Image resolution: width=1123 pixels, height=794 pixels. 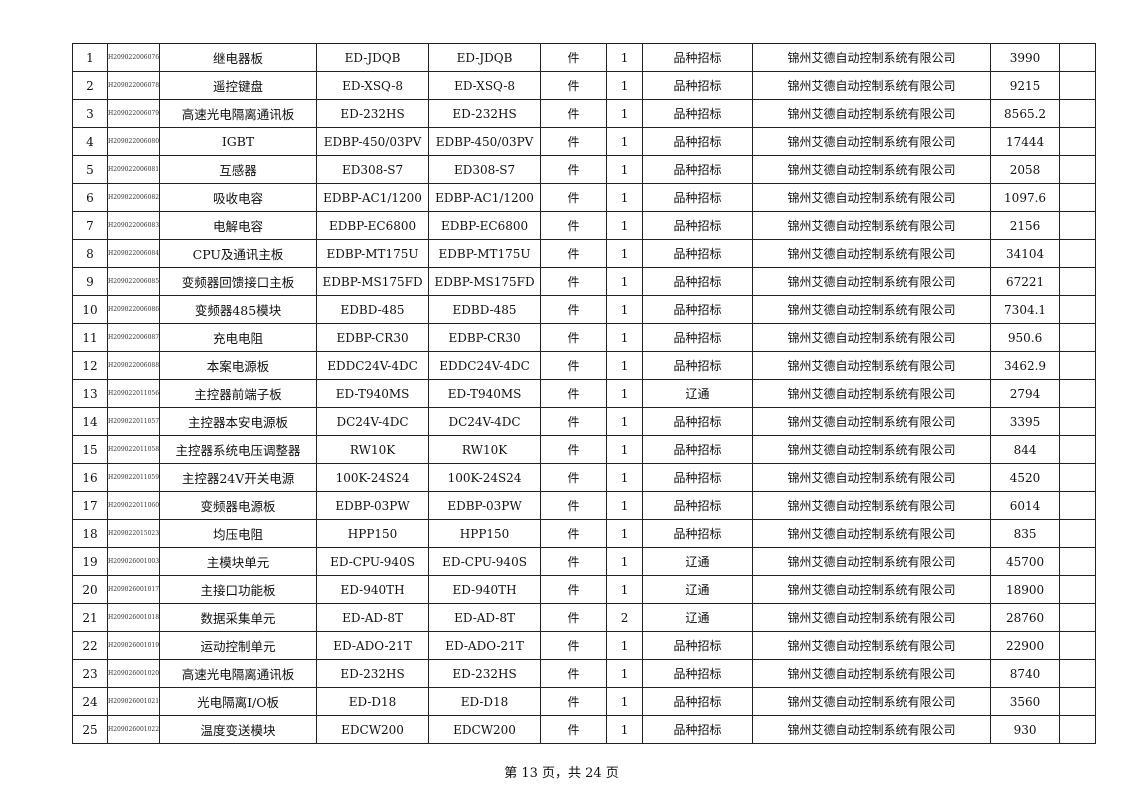 I want to click on item-model: ED308-S7, so click(x=485, y=169).